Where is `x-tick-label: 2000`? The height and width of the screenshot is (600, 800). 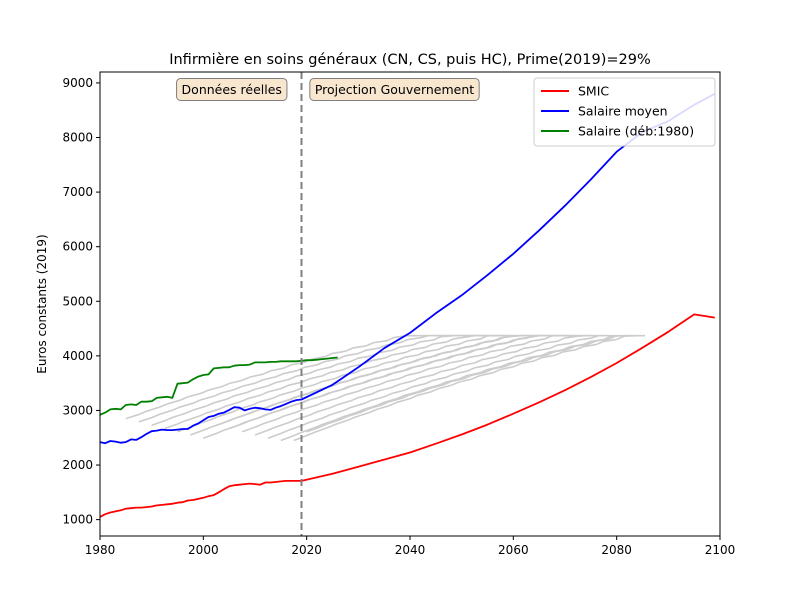
x-tick-label: 2000 is located at coordinates (203, 550).